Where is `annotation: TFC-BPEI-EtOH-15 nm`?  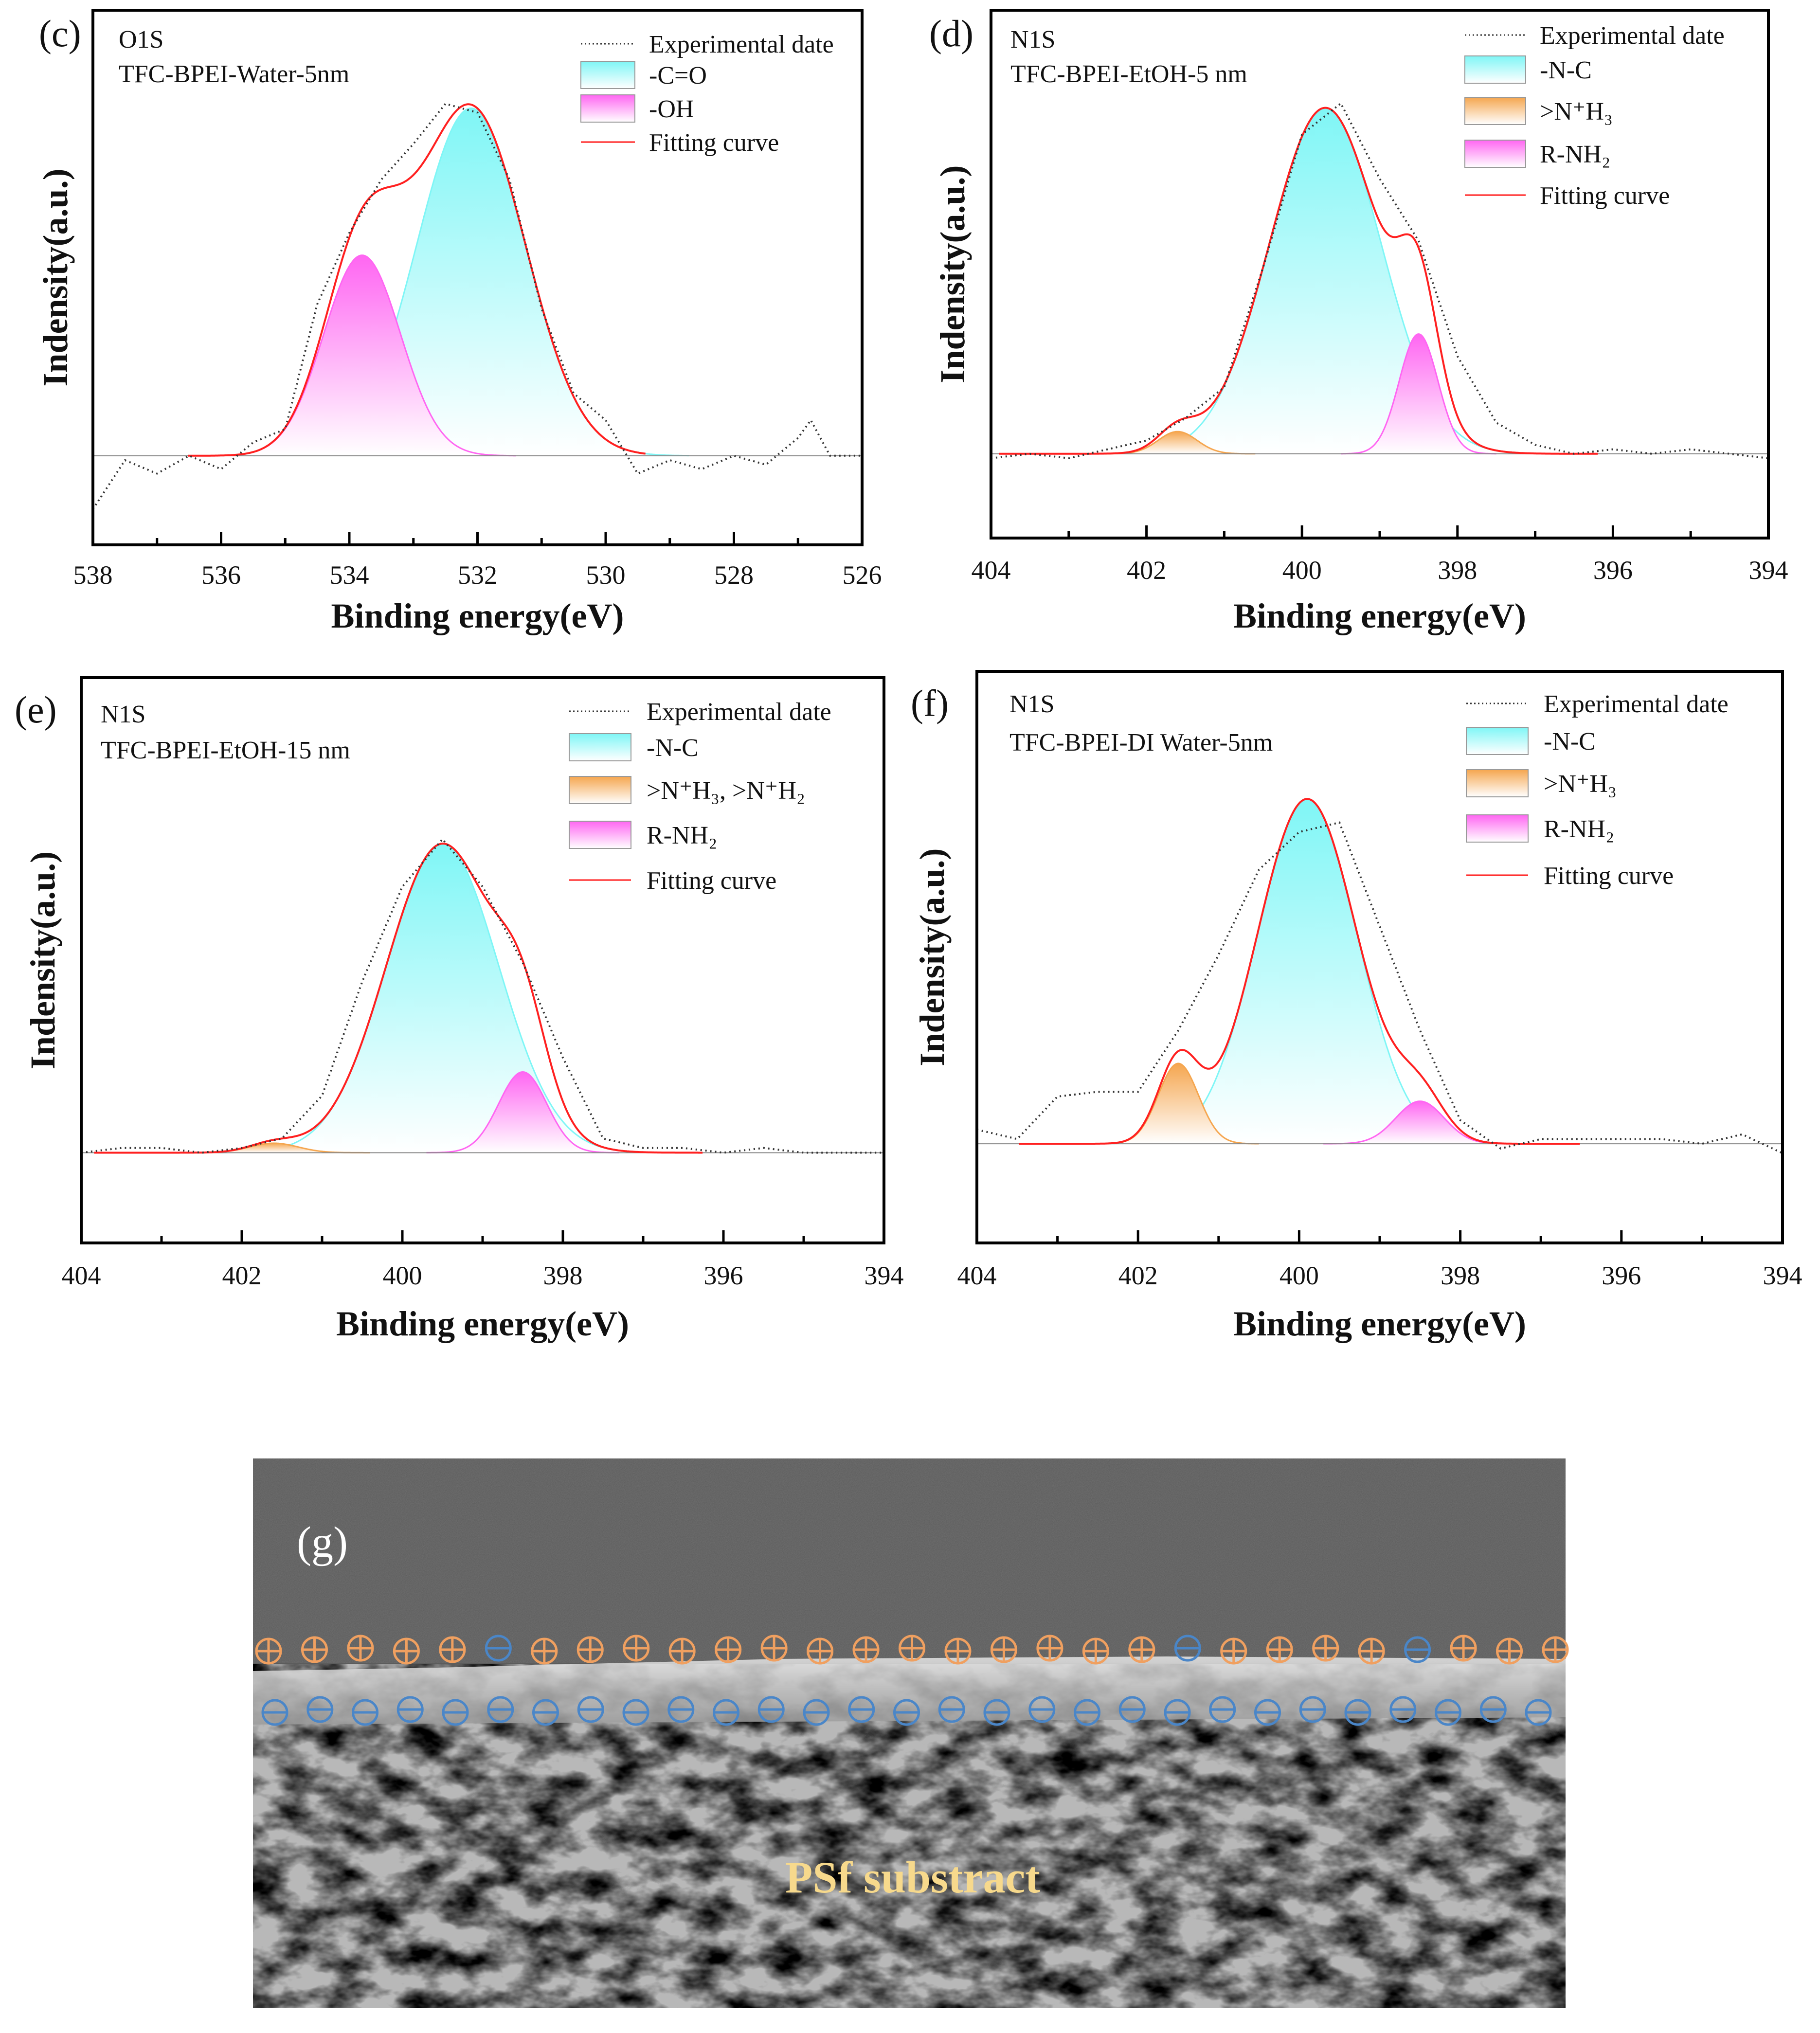 annotation: TFC-BPEI-EtOH-15 nm is located at coordinates (225, 750).